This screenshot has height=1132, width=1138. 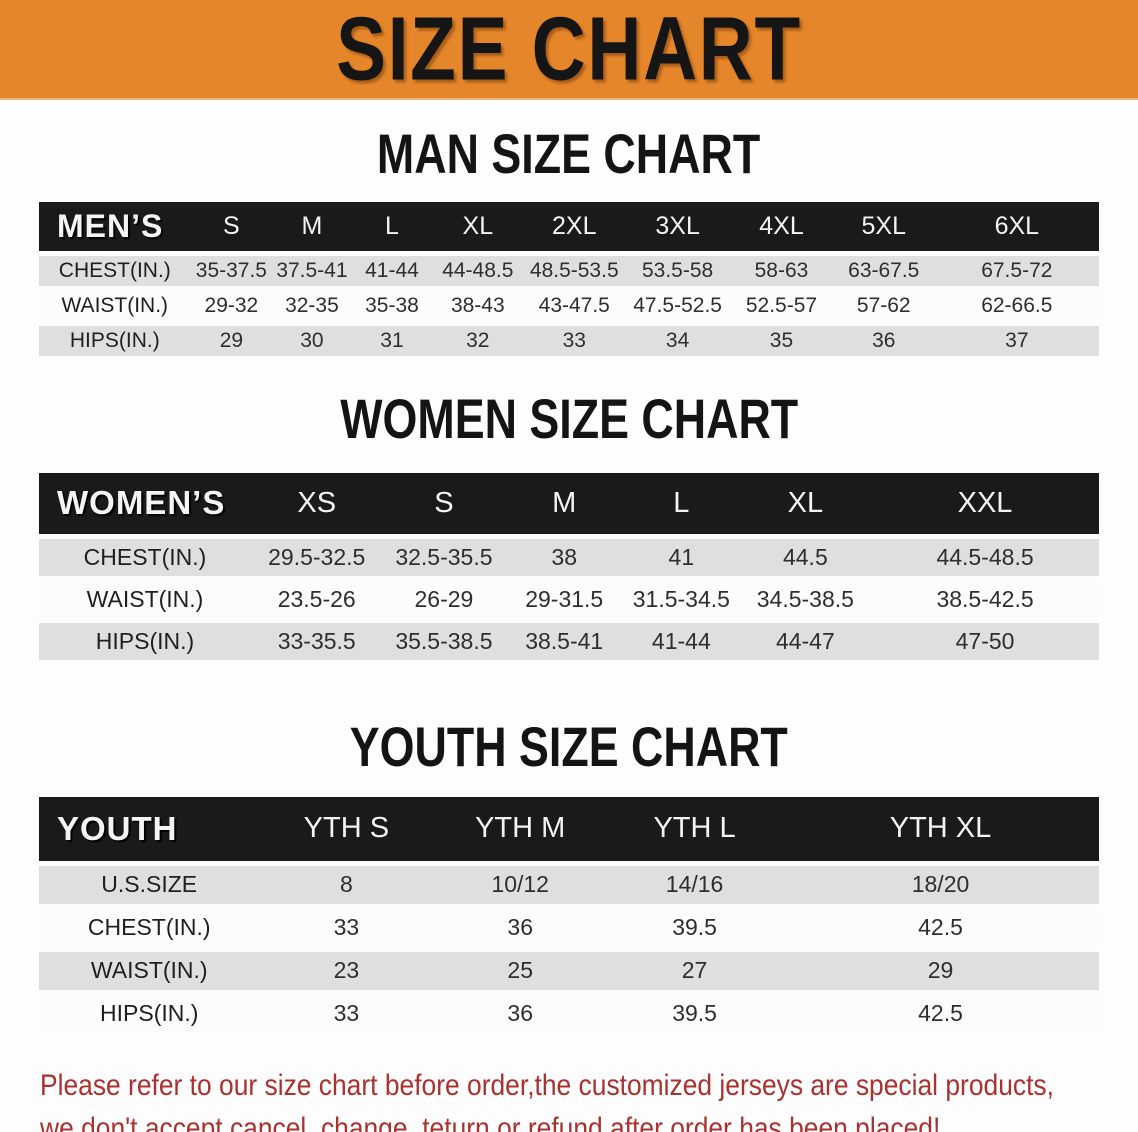 What do you see at coordinates (392, 229) in the screenshot?
I see `men-column-header: L` at bounding box center [392, 229].